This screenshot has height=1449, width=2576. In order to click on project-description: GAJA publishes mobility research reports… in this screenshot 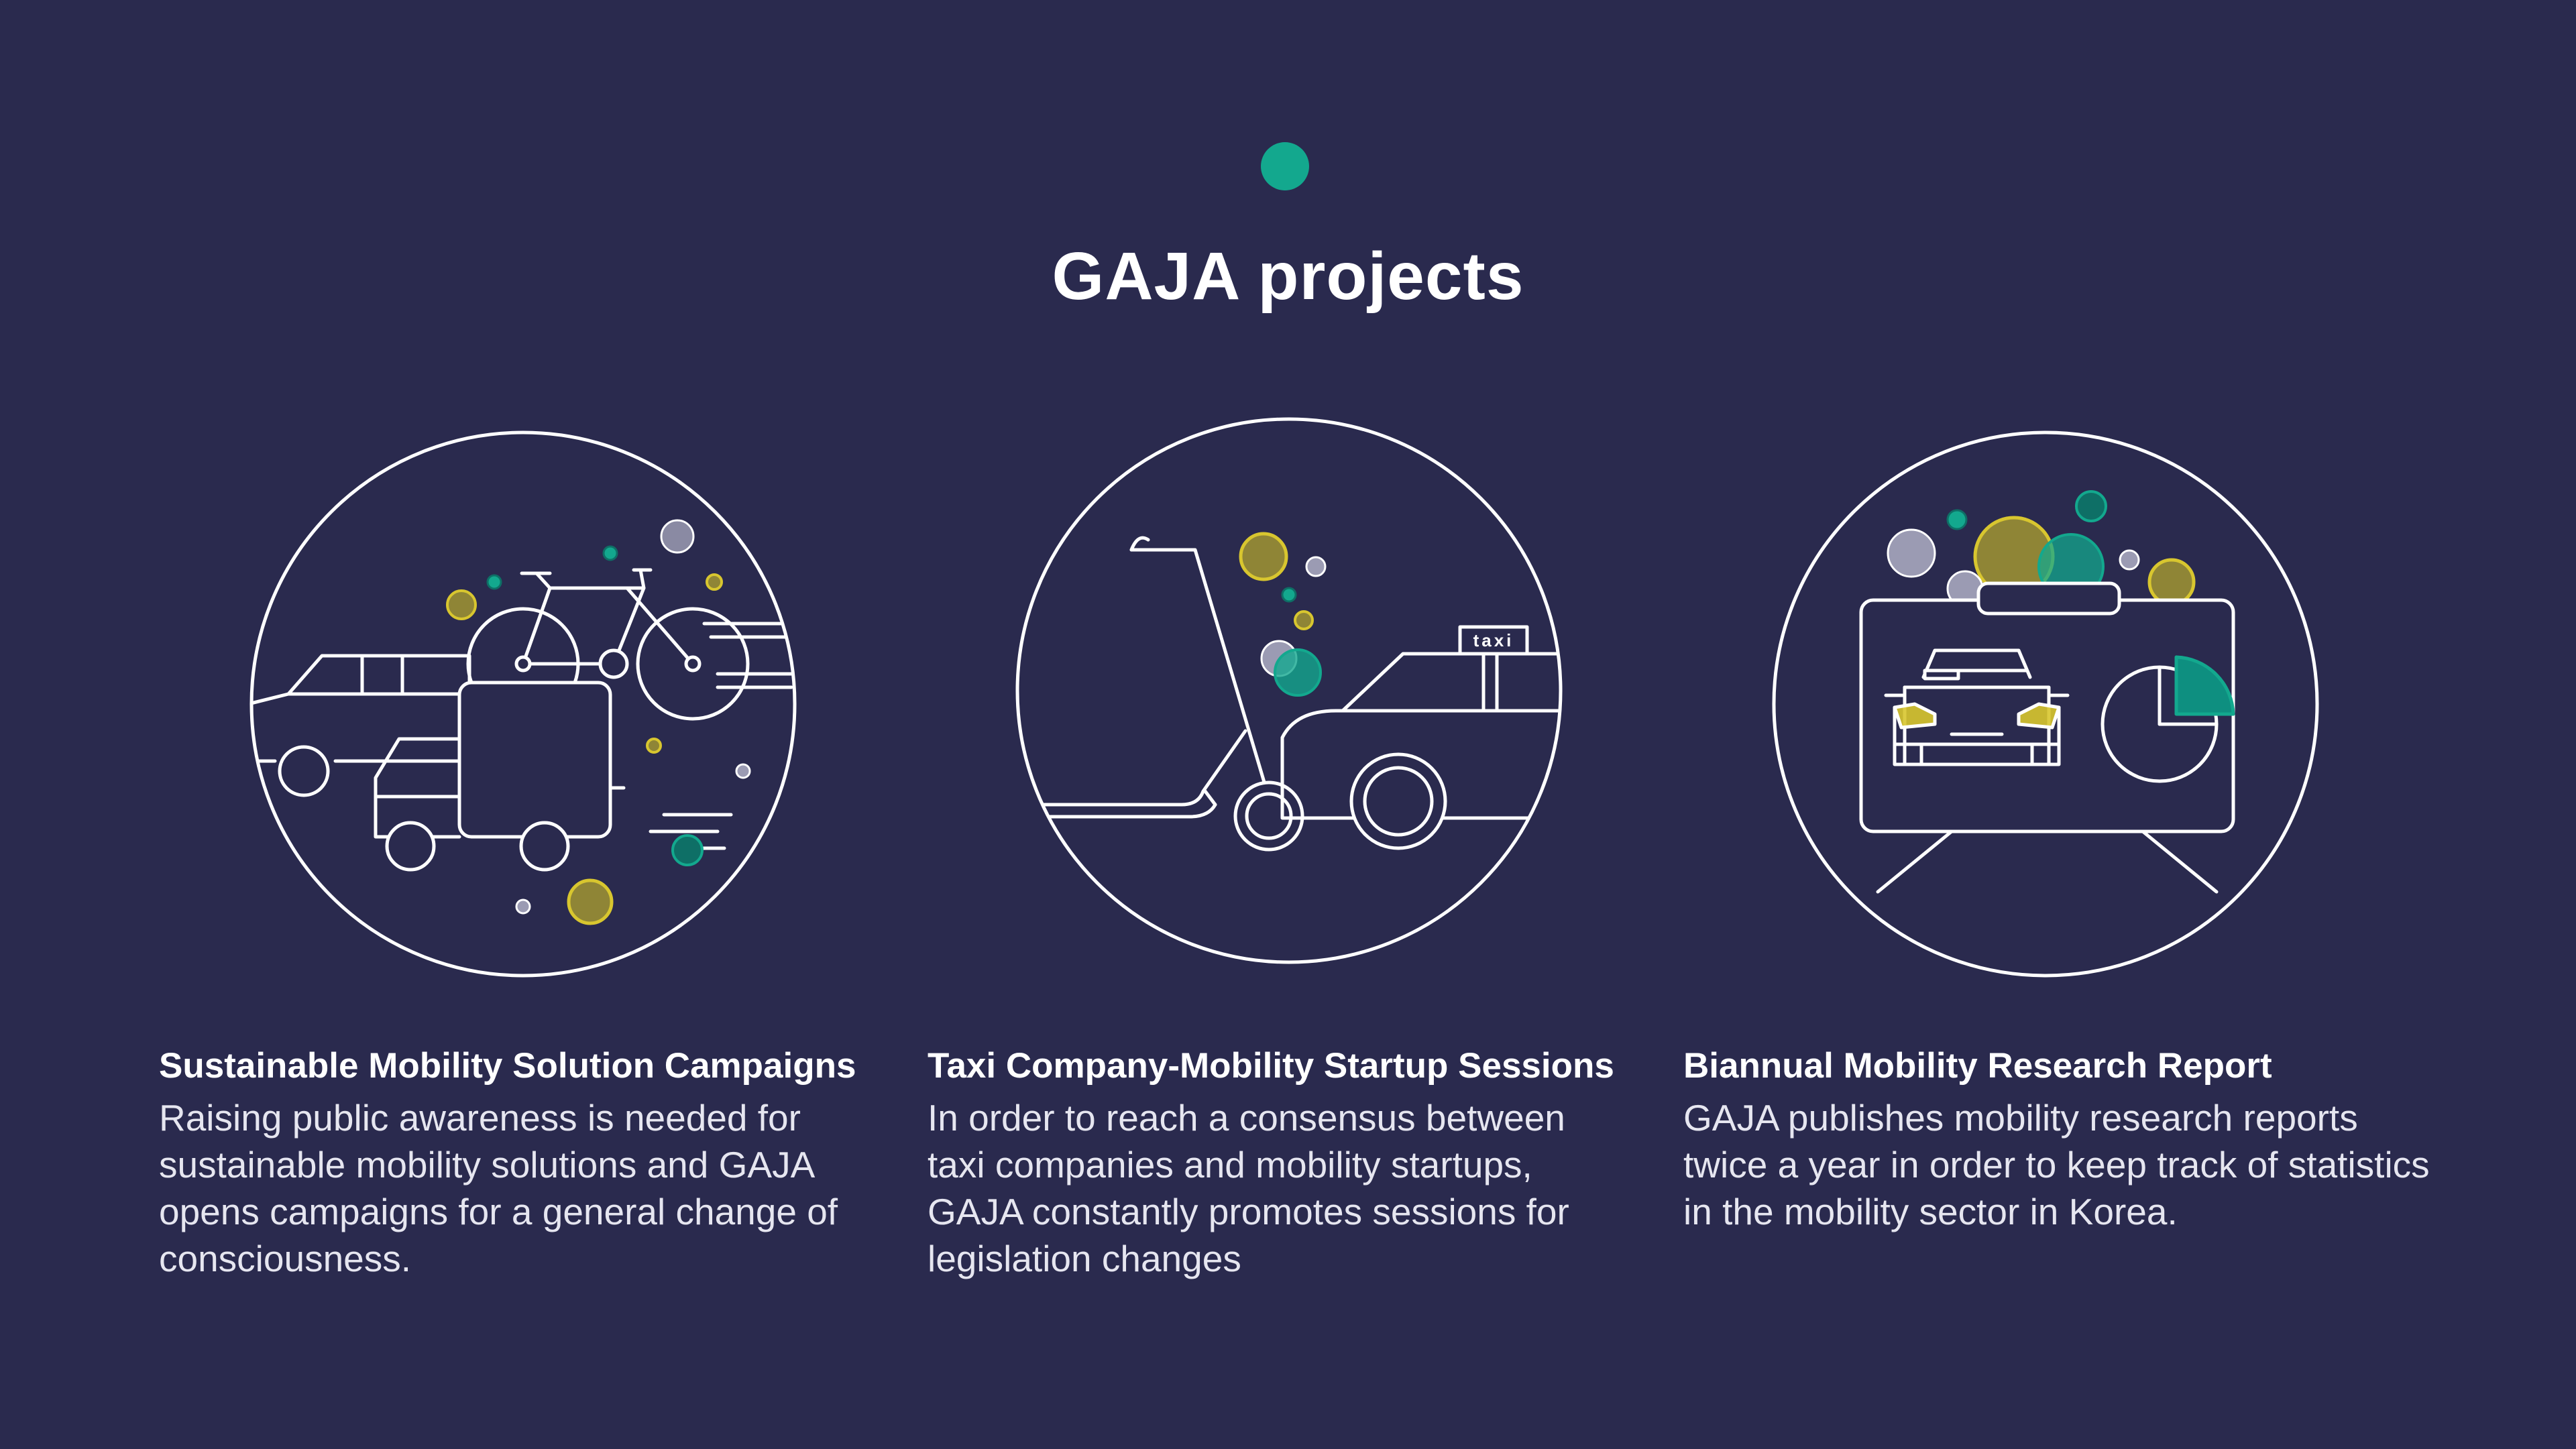, I will do `click(2056, 1164)`.